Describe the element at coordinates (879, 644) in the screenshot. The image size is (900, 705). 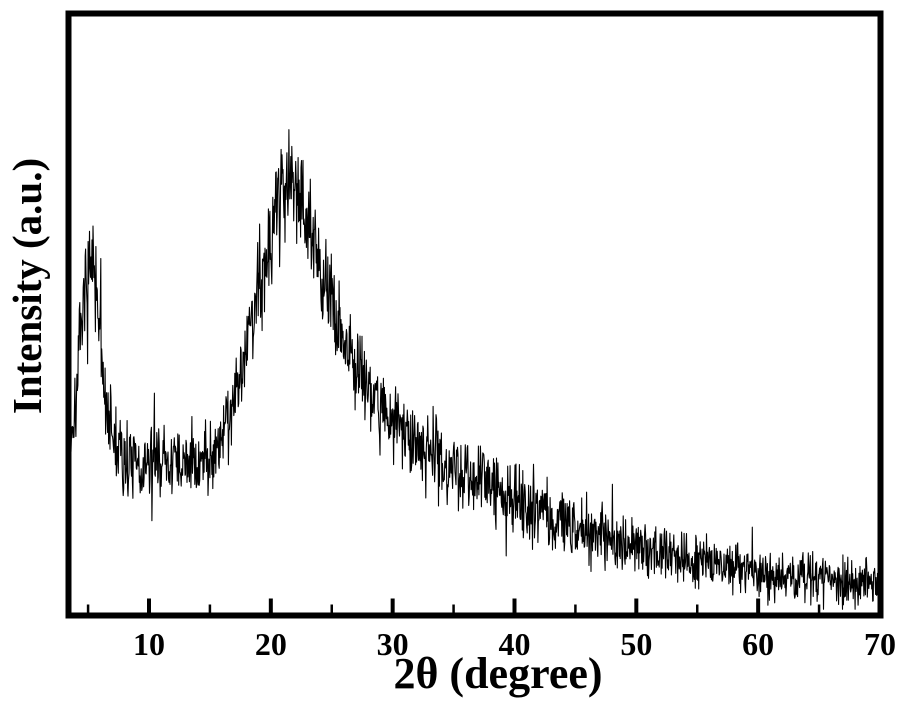
I see `x-tick-label-70: 70` at that location.